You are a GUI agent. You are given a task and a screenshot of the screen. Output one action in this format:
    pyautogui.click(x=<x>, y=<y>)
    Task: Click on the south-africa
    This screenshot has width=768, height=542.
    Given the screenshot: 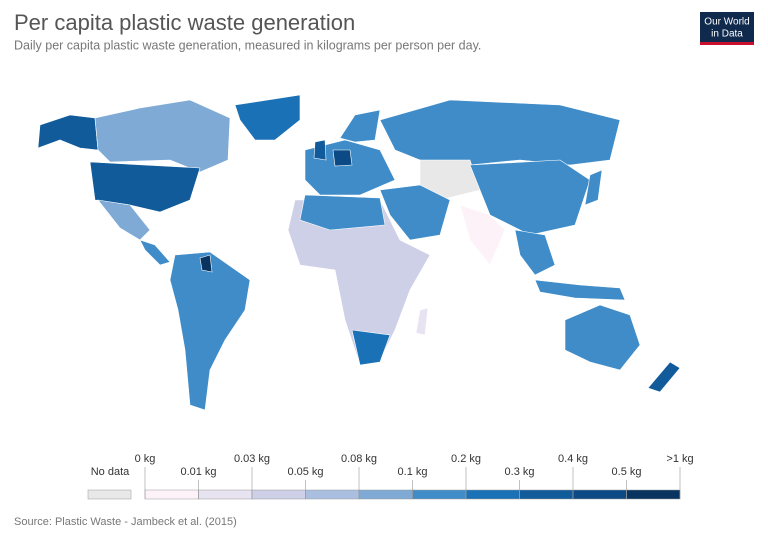 What is the action you would take?
    pyautogui.click(x=371, y=347)
    